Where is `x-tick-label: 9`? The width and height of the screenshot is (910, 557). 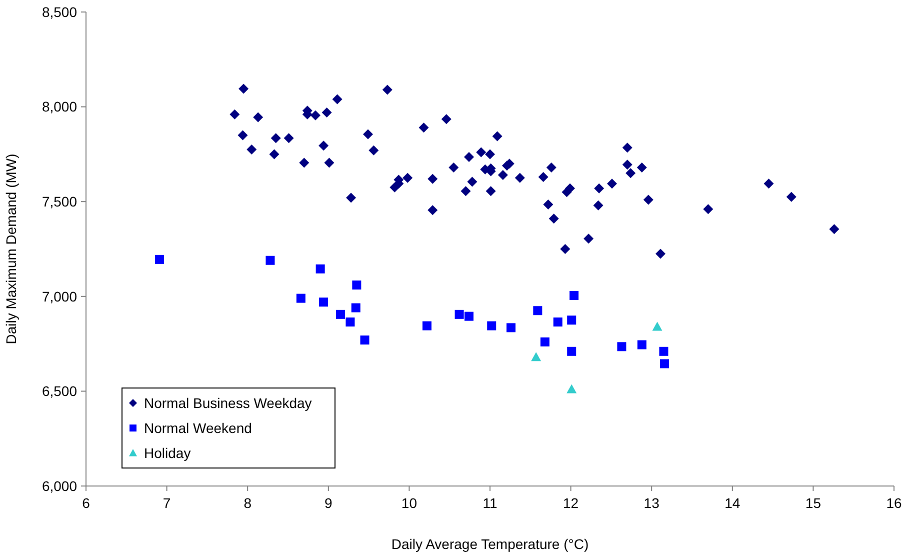
x-tick-label: 9 is located at coordinates (328, 503).